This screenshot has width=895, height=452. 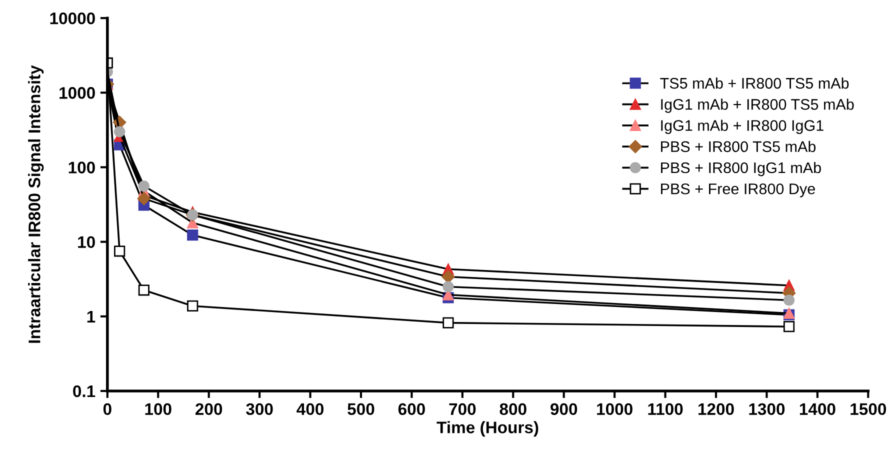 I want to click on y-tick-label: 10000, so click(x=72, y=18).